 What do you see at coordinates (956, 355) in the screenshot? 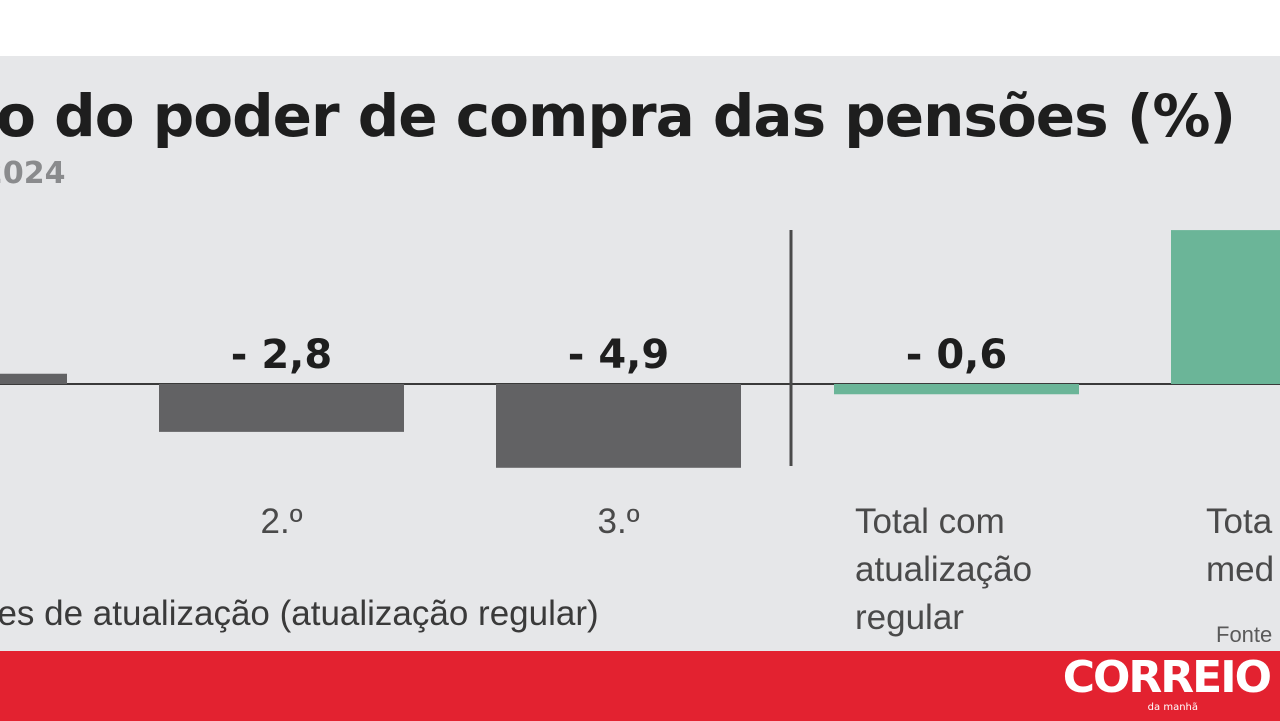
I see `data-label-3: - 0,6` at bounding box center [956, 355].